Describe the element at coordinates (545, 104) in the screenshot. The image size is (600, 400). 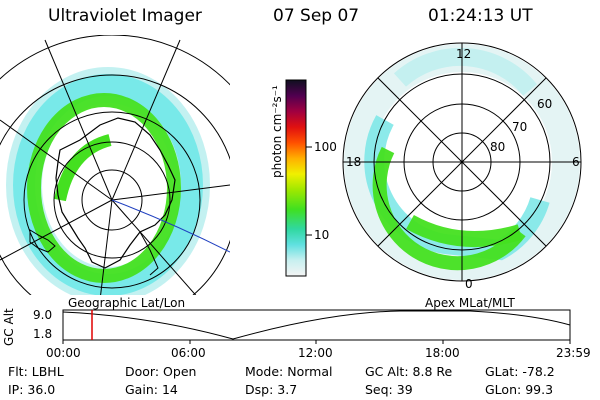
I see `mlat-label-60: 60` at that location.